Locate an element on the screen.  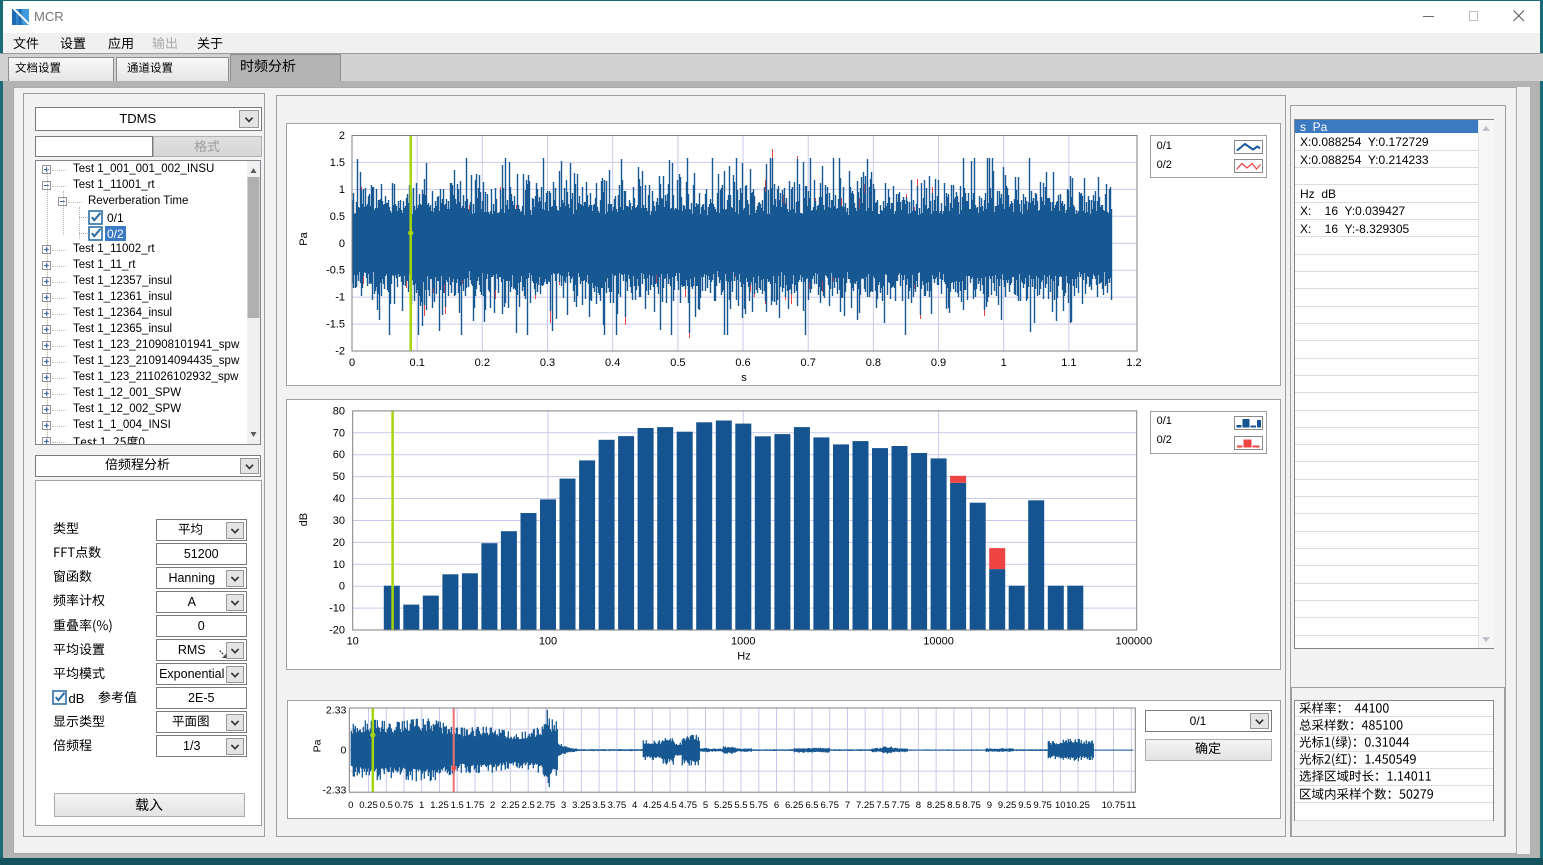
svg-text: 2.33 is located at coordinates (336, 711).